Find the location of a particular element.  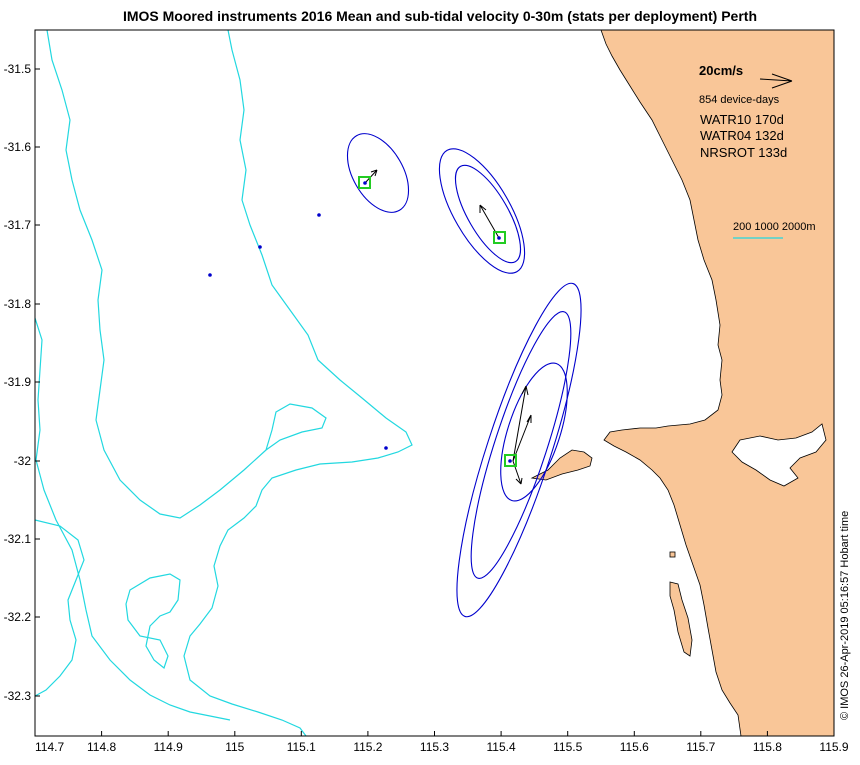

y-tick-label: -31.7 is located at coordinates (18, 225).